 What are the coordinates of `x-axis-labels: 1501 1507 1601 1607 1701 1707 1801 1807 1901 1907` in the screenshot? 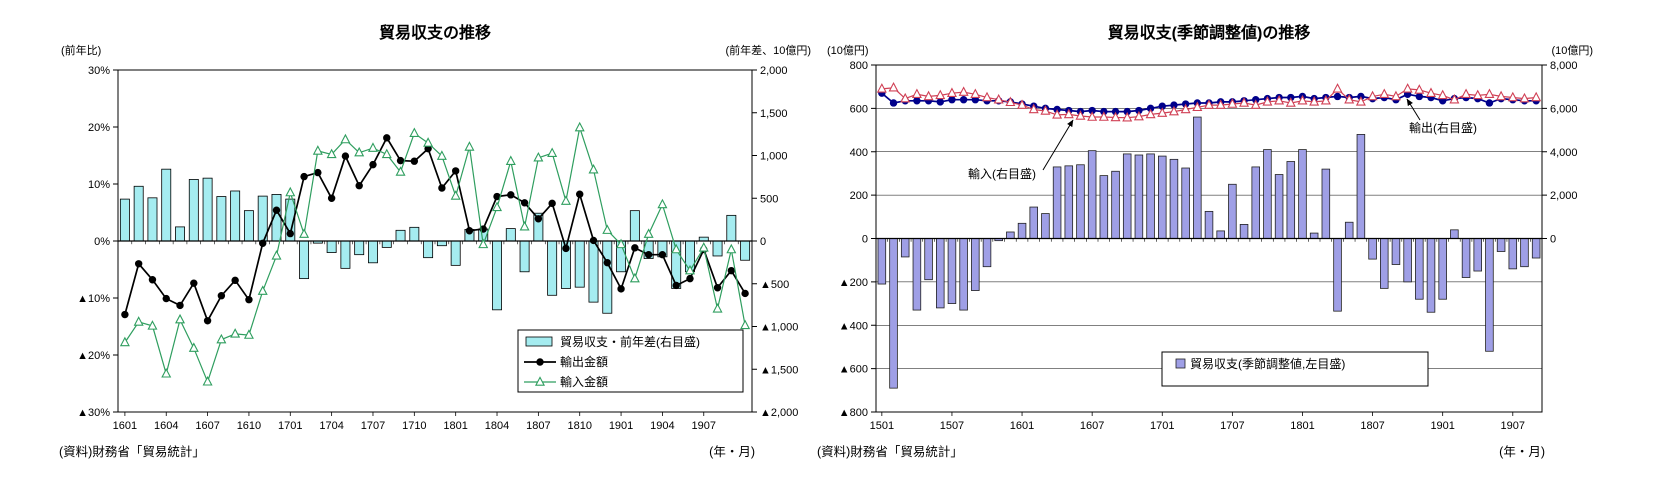 It's located at (1197, 422).